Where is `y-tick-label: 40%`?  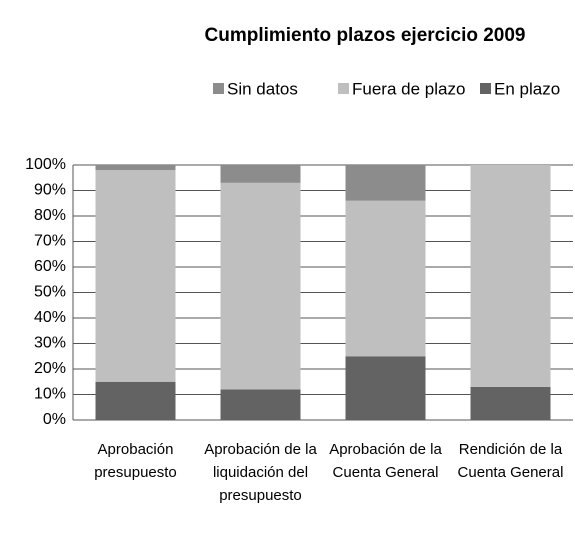 y-tick-label: 40% is located at coordinates (50, 317).